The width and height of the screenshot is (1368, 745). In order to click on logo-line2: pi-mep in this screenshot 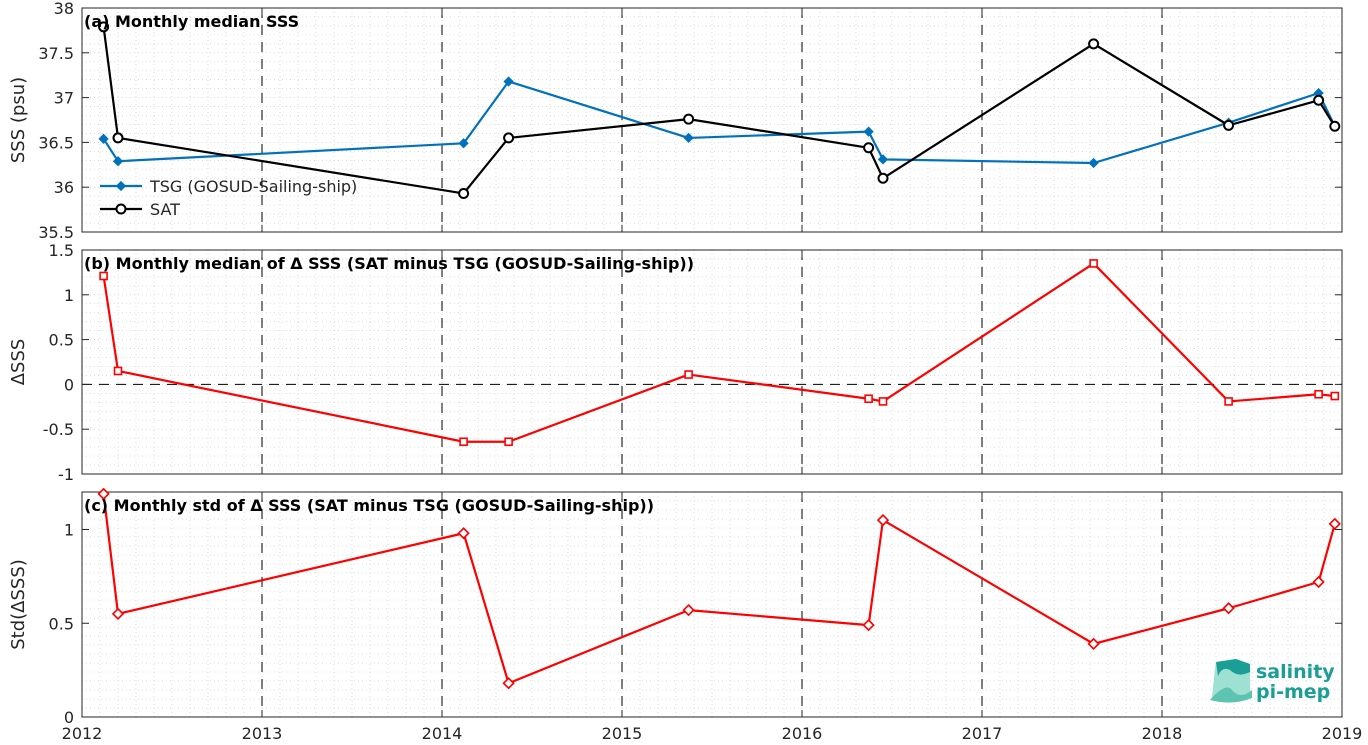, I will do `click(1293, 692)`.